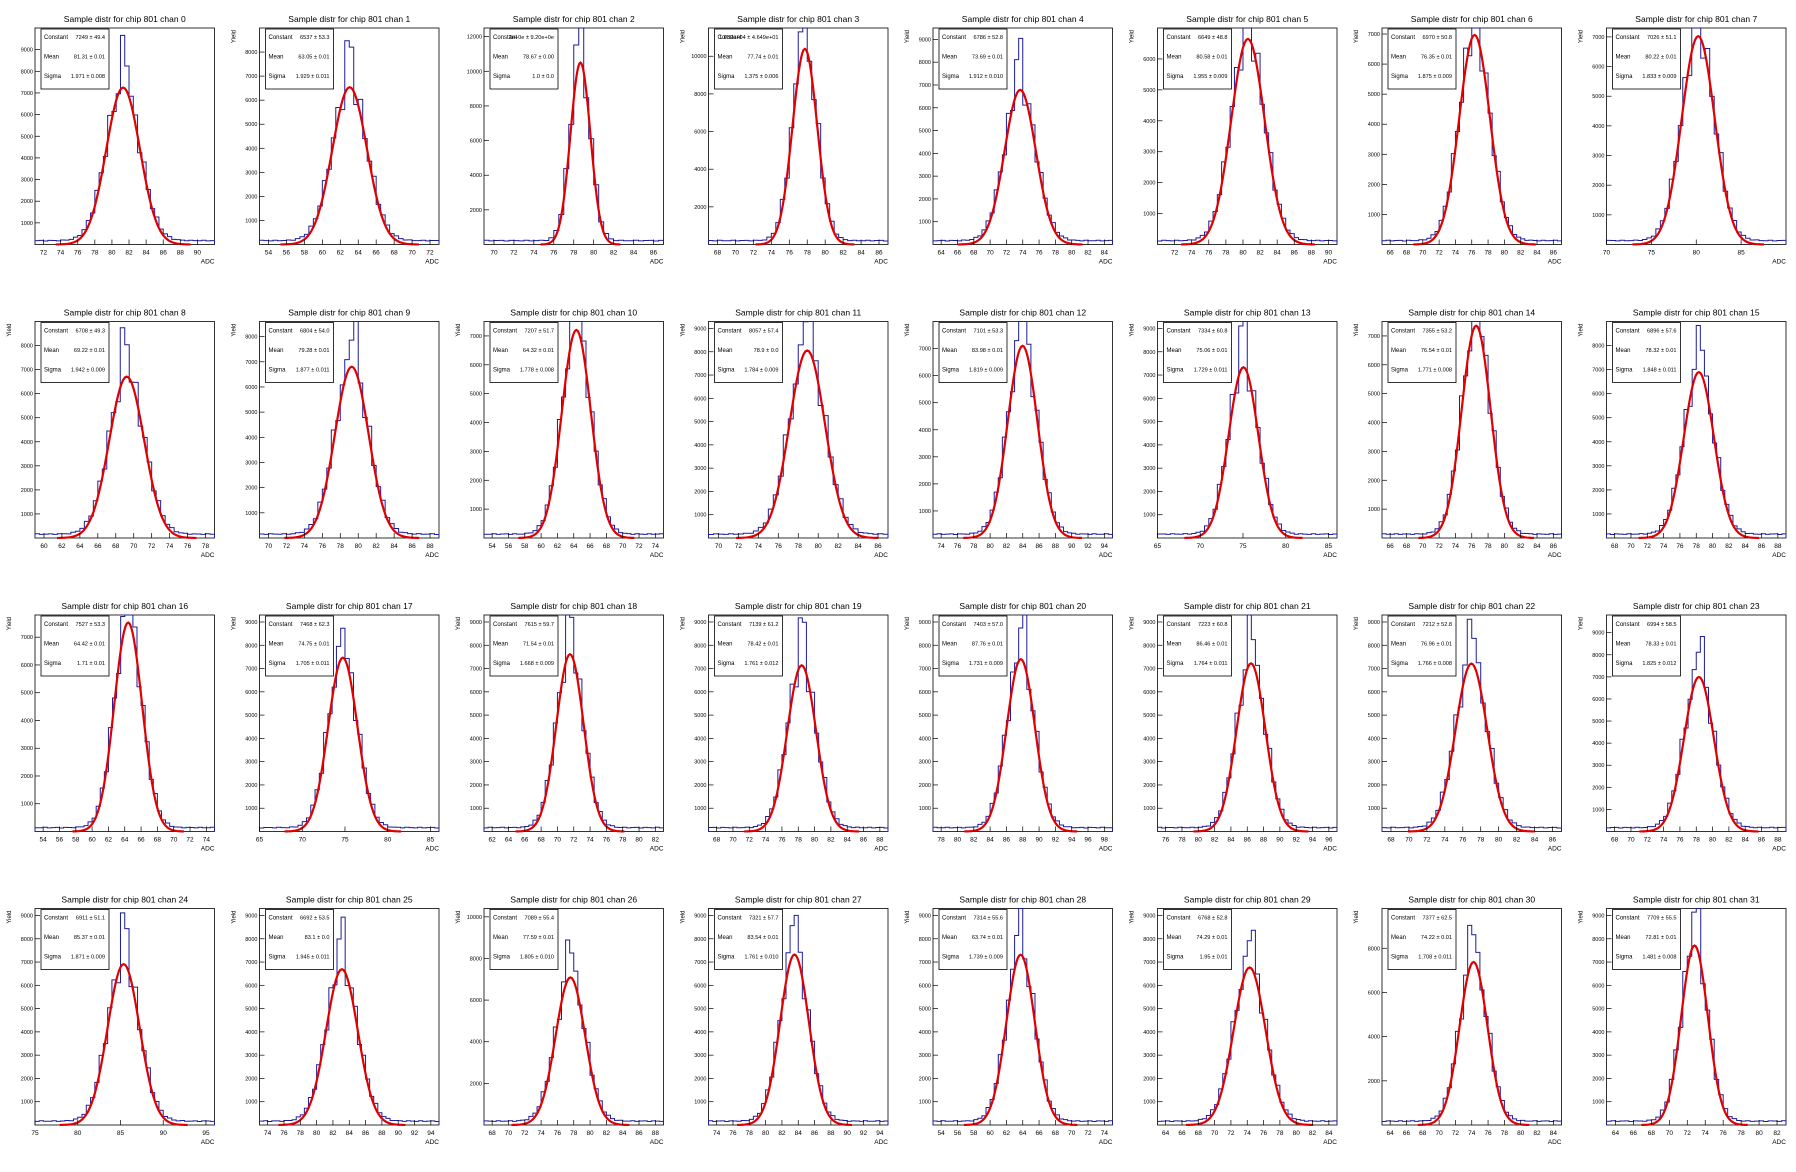 This screenshot has height=1172, width=1796. Describe the element at coordinates (1247, 19) in the screenshot. I see `chart-title: Sample distr for chip 801 chan 5` at that location.